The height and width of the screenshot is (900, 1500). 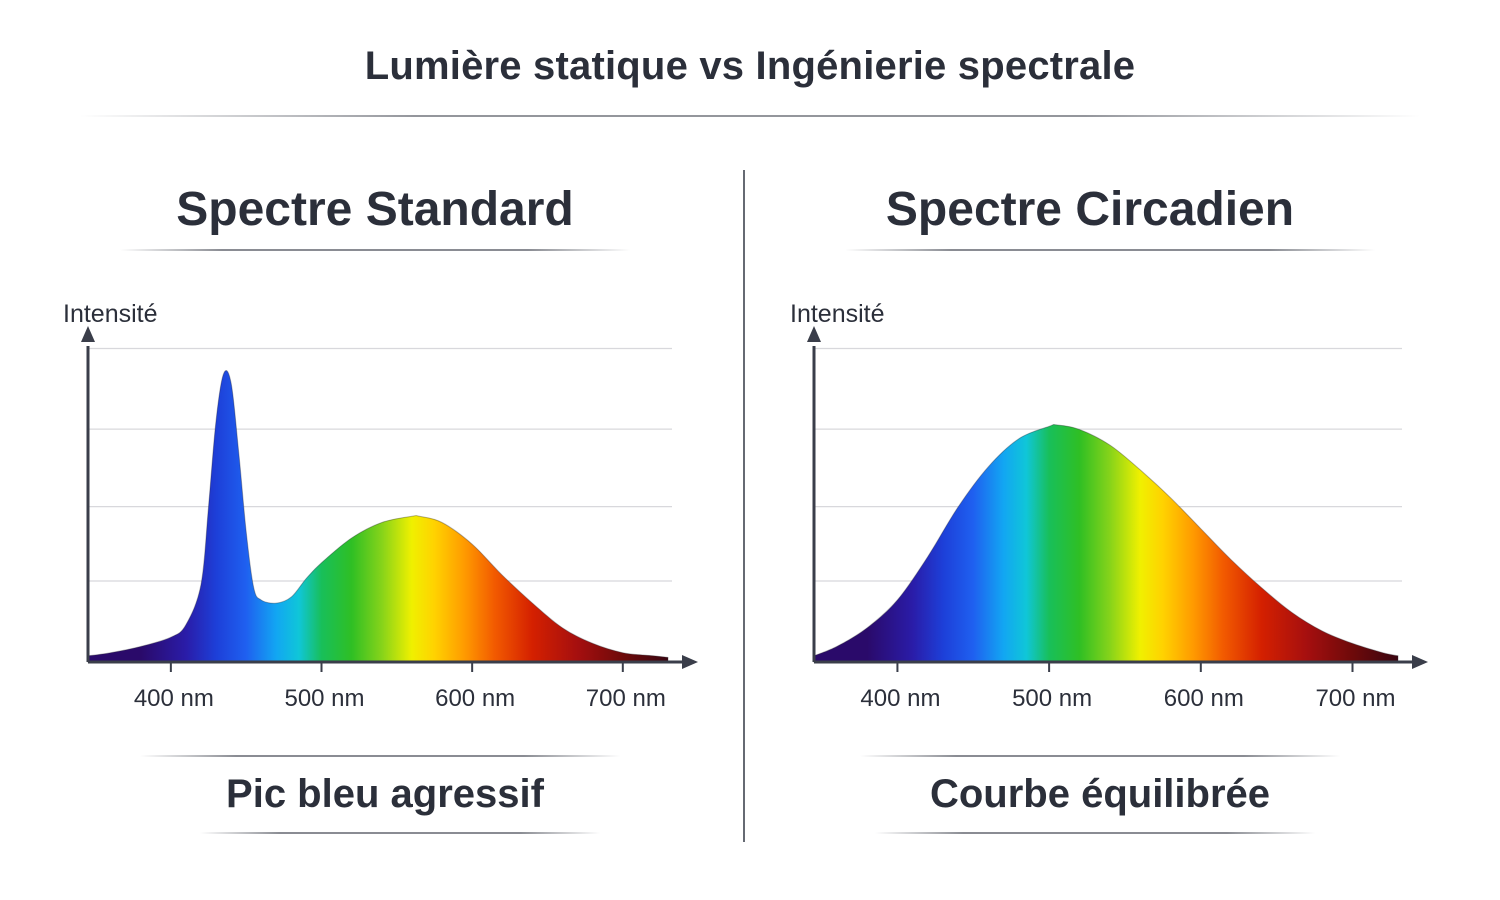 What do you see at coordinates (750, 66) in the screenshot?
I see `page-title: Lumière statique vs Ingénierie spectrale` at bounding box center [750, 66].